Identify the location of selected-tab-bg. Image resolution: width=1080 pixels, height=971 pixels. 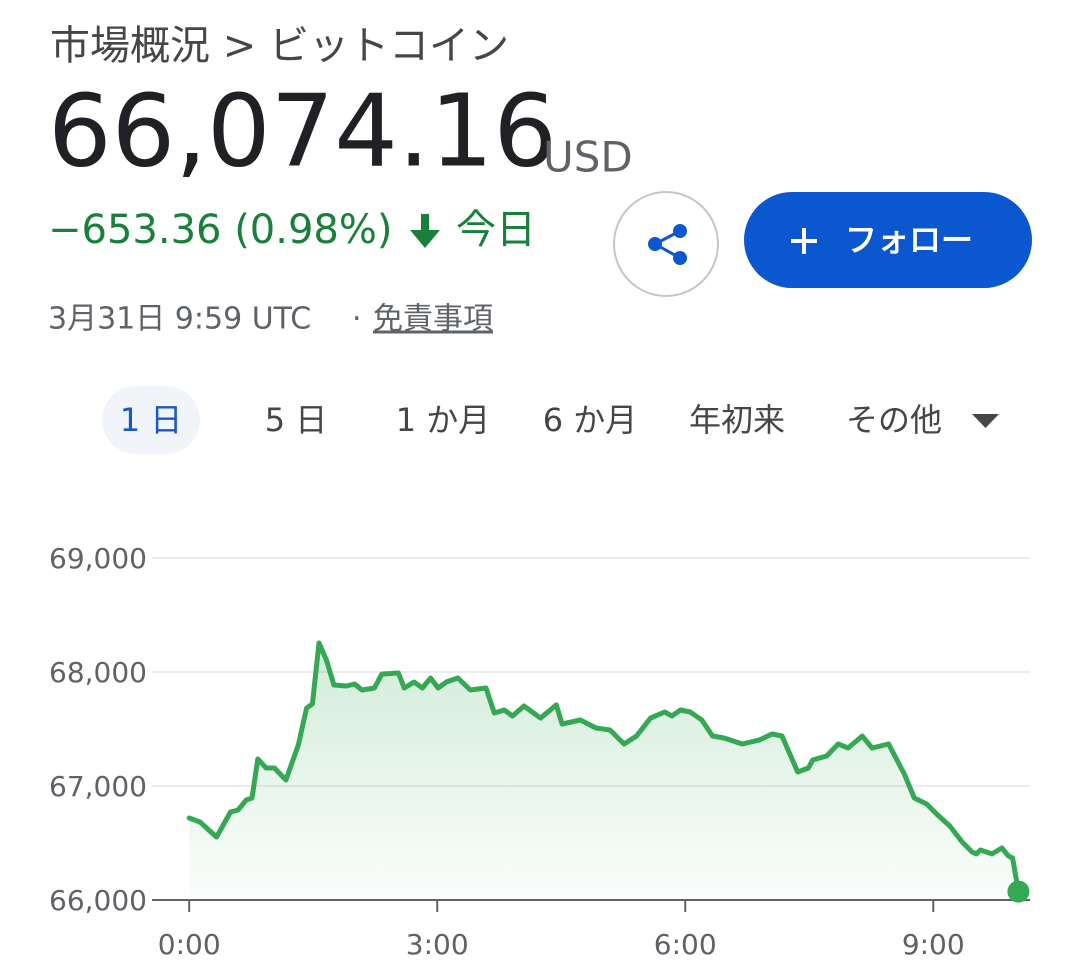
(151, 420).